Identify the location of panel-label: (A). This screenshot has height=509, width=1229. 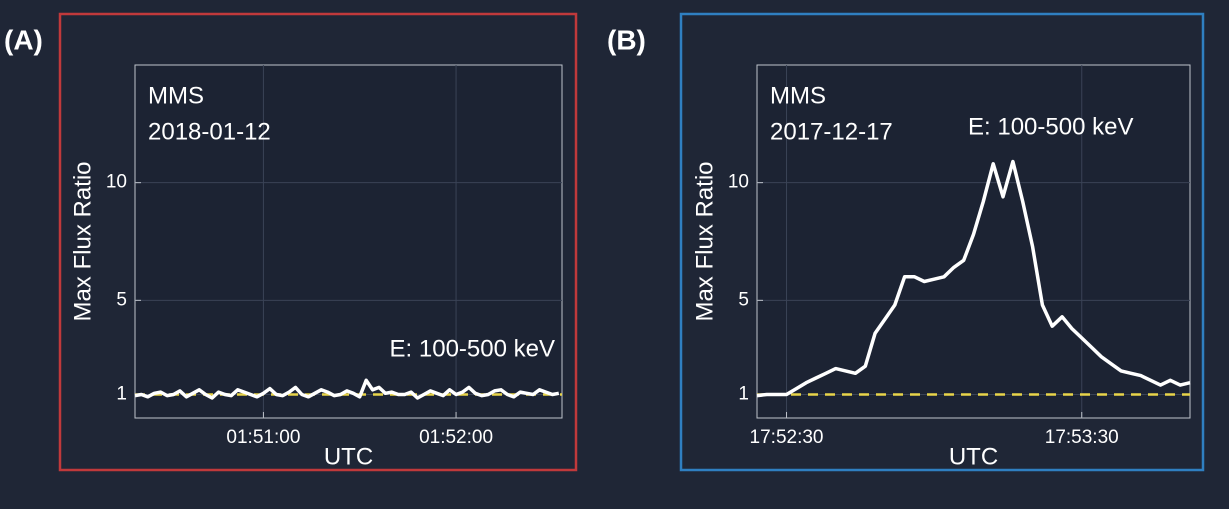
(23, 39).